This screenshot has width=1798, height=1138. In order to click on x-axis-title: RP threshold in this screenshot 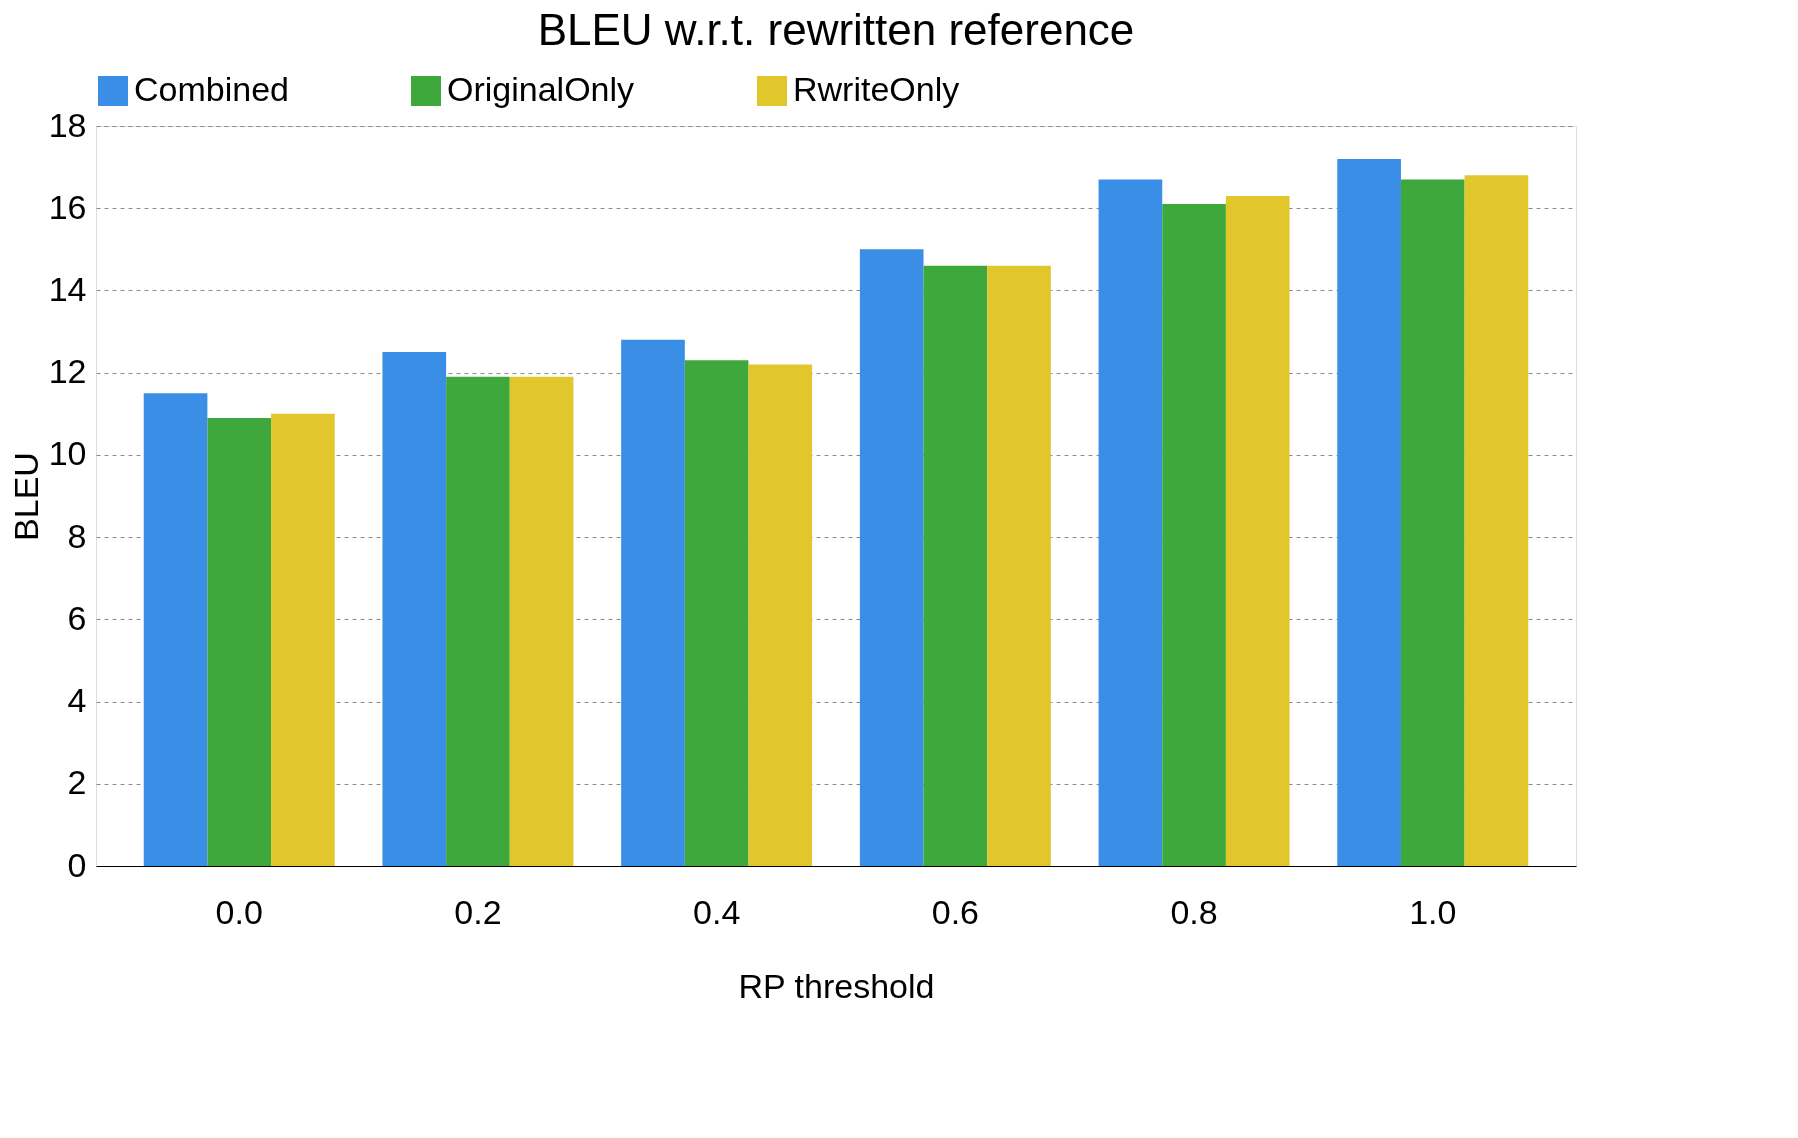, I will do `click(836, 985)`.